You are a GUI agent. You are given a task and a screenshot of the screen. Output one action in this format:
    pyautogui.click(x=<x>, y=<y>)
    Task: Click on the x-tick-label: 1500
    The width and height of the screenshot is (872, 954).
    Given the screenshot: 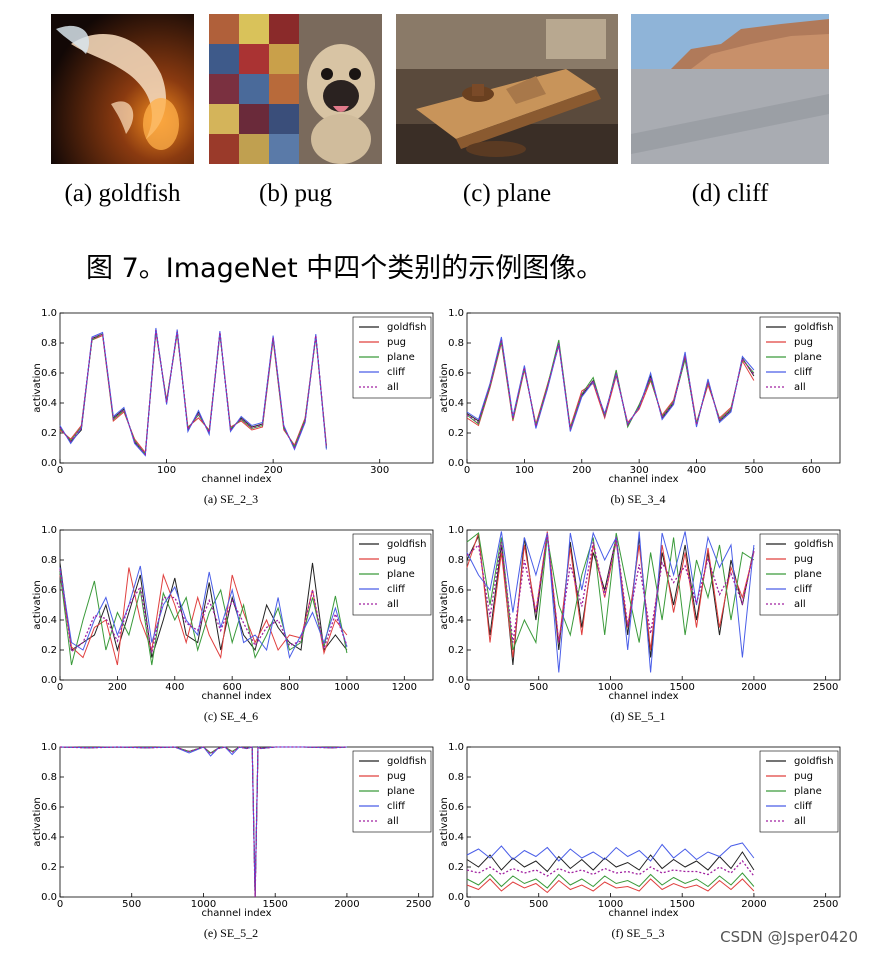 What is the action you would take?
    pyautogui.click(x=274, y=904)
    